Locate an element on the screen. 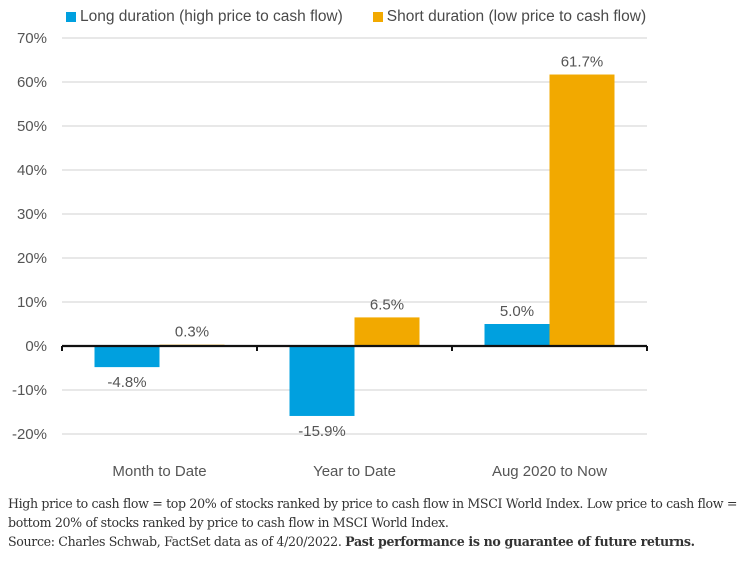 The height and width of the screenshot is (575, 742). x-tick-label: Year to Date is located at coordinates (354, 471).